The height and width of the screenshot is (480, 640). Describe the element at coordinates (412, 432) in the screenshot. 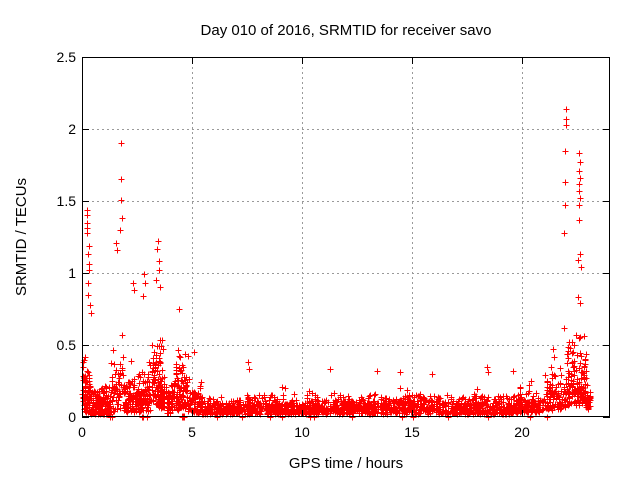

I see `x-tick-label: 15` at that location.